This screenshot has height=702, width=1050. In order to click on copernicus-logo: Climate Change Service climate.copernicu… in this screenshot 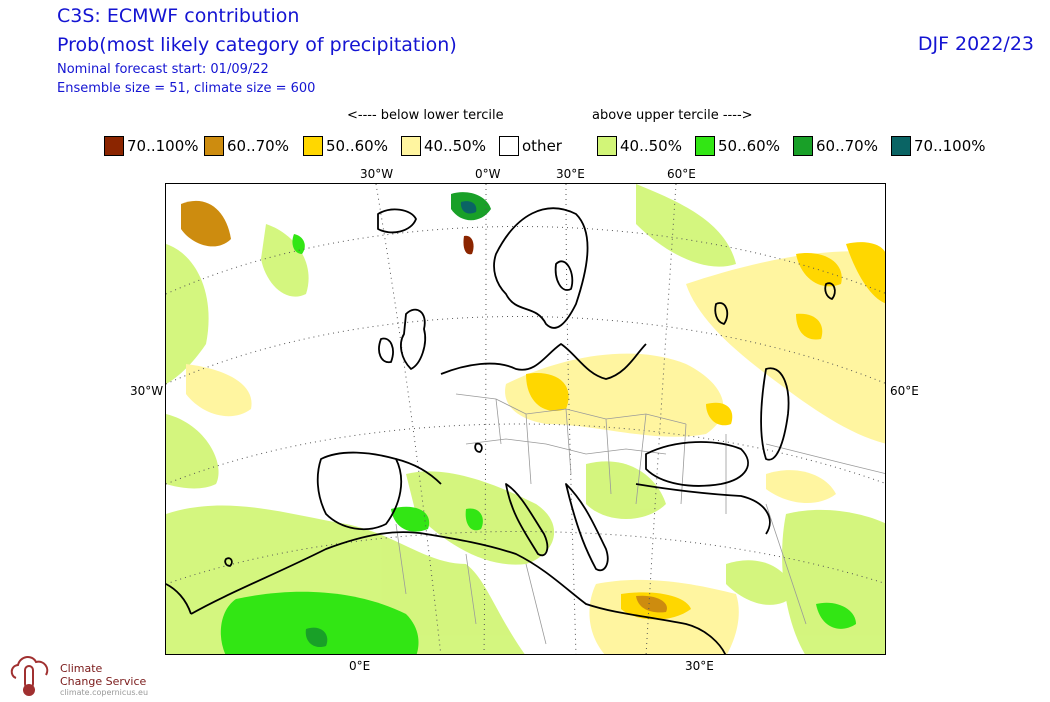, I will do `click(108, 674)`.